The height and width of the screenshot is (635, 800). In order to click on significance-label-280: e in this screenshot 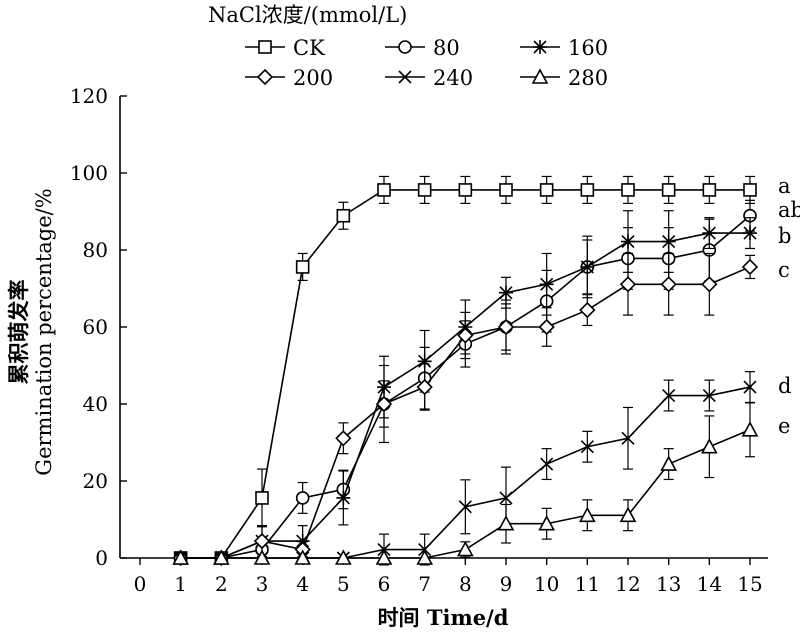, I will do `click(784, 426)`.